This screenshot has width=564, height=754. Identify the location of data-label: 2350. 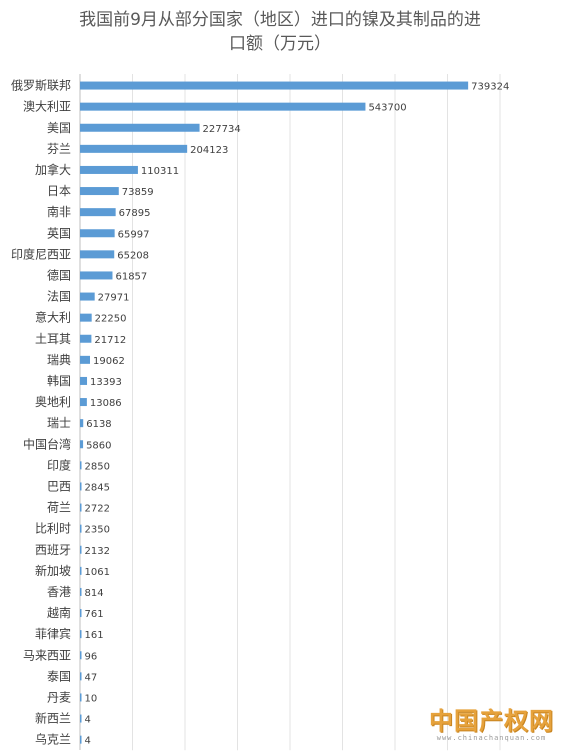
(97, 530).